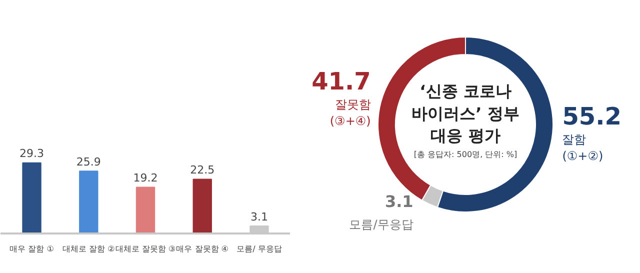 This screenshot has height=273, width=640. I want to click on data-label: 55.2, so click(592, 116).